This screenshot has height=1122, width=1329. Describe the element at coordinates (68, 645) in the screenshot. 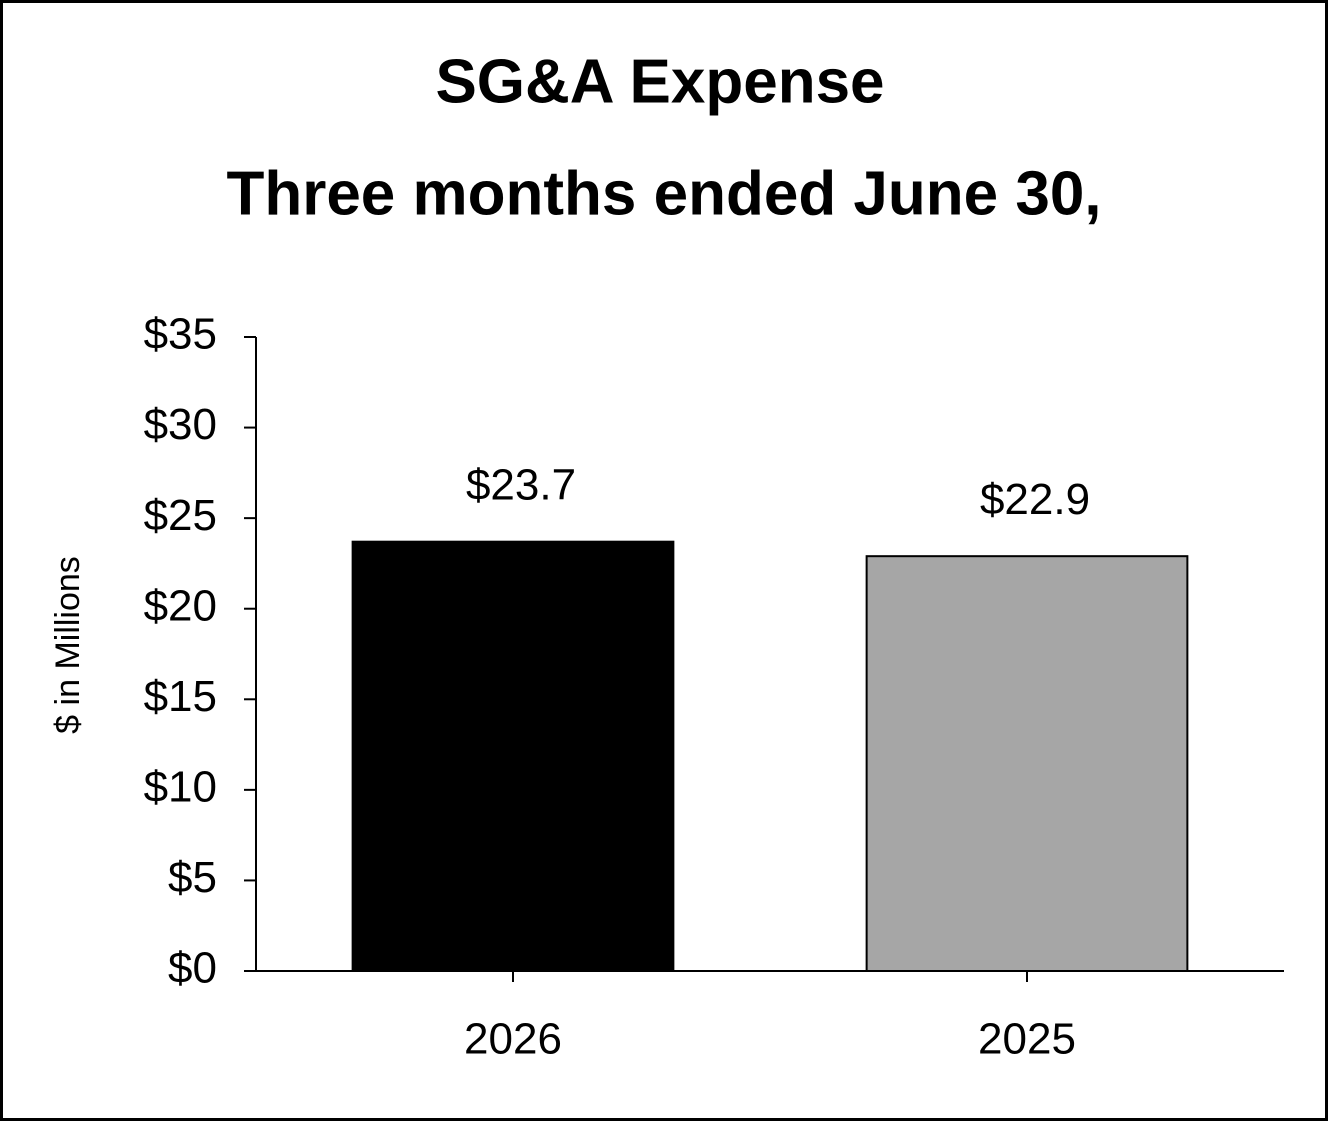

I see `y-axis-title: $ in Millions` at that location.